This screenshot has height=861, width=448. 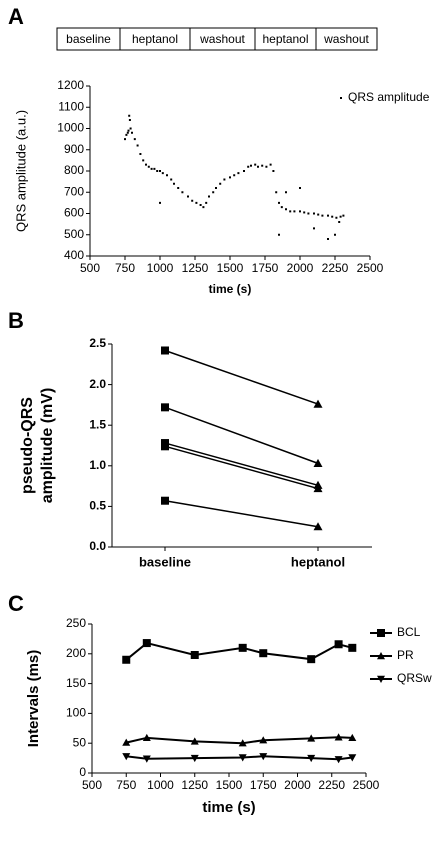 What do you see at coordinates (16, 320) in the screenshot?
I see `panel-letter: B` at bounding box center [16, 320].